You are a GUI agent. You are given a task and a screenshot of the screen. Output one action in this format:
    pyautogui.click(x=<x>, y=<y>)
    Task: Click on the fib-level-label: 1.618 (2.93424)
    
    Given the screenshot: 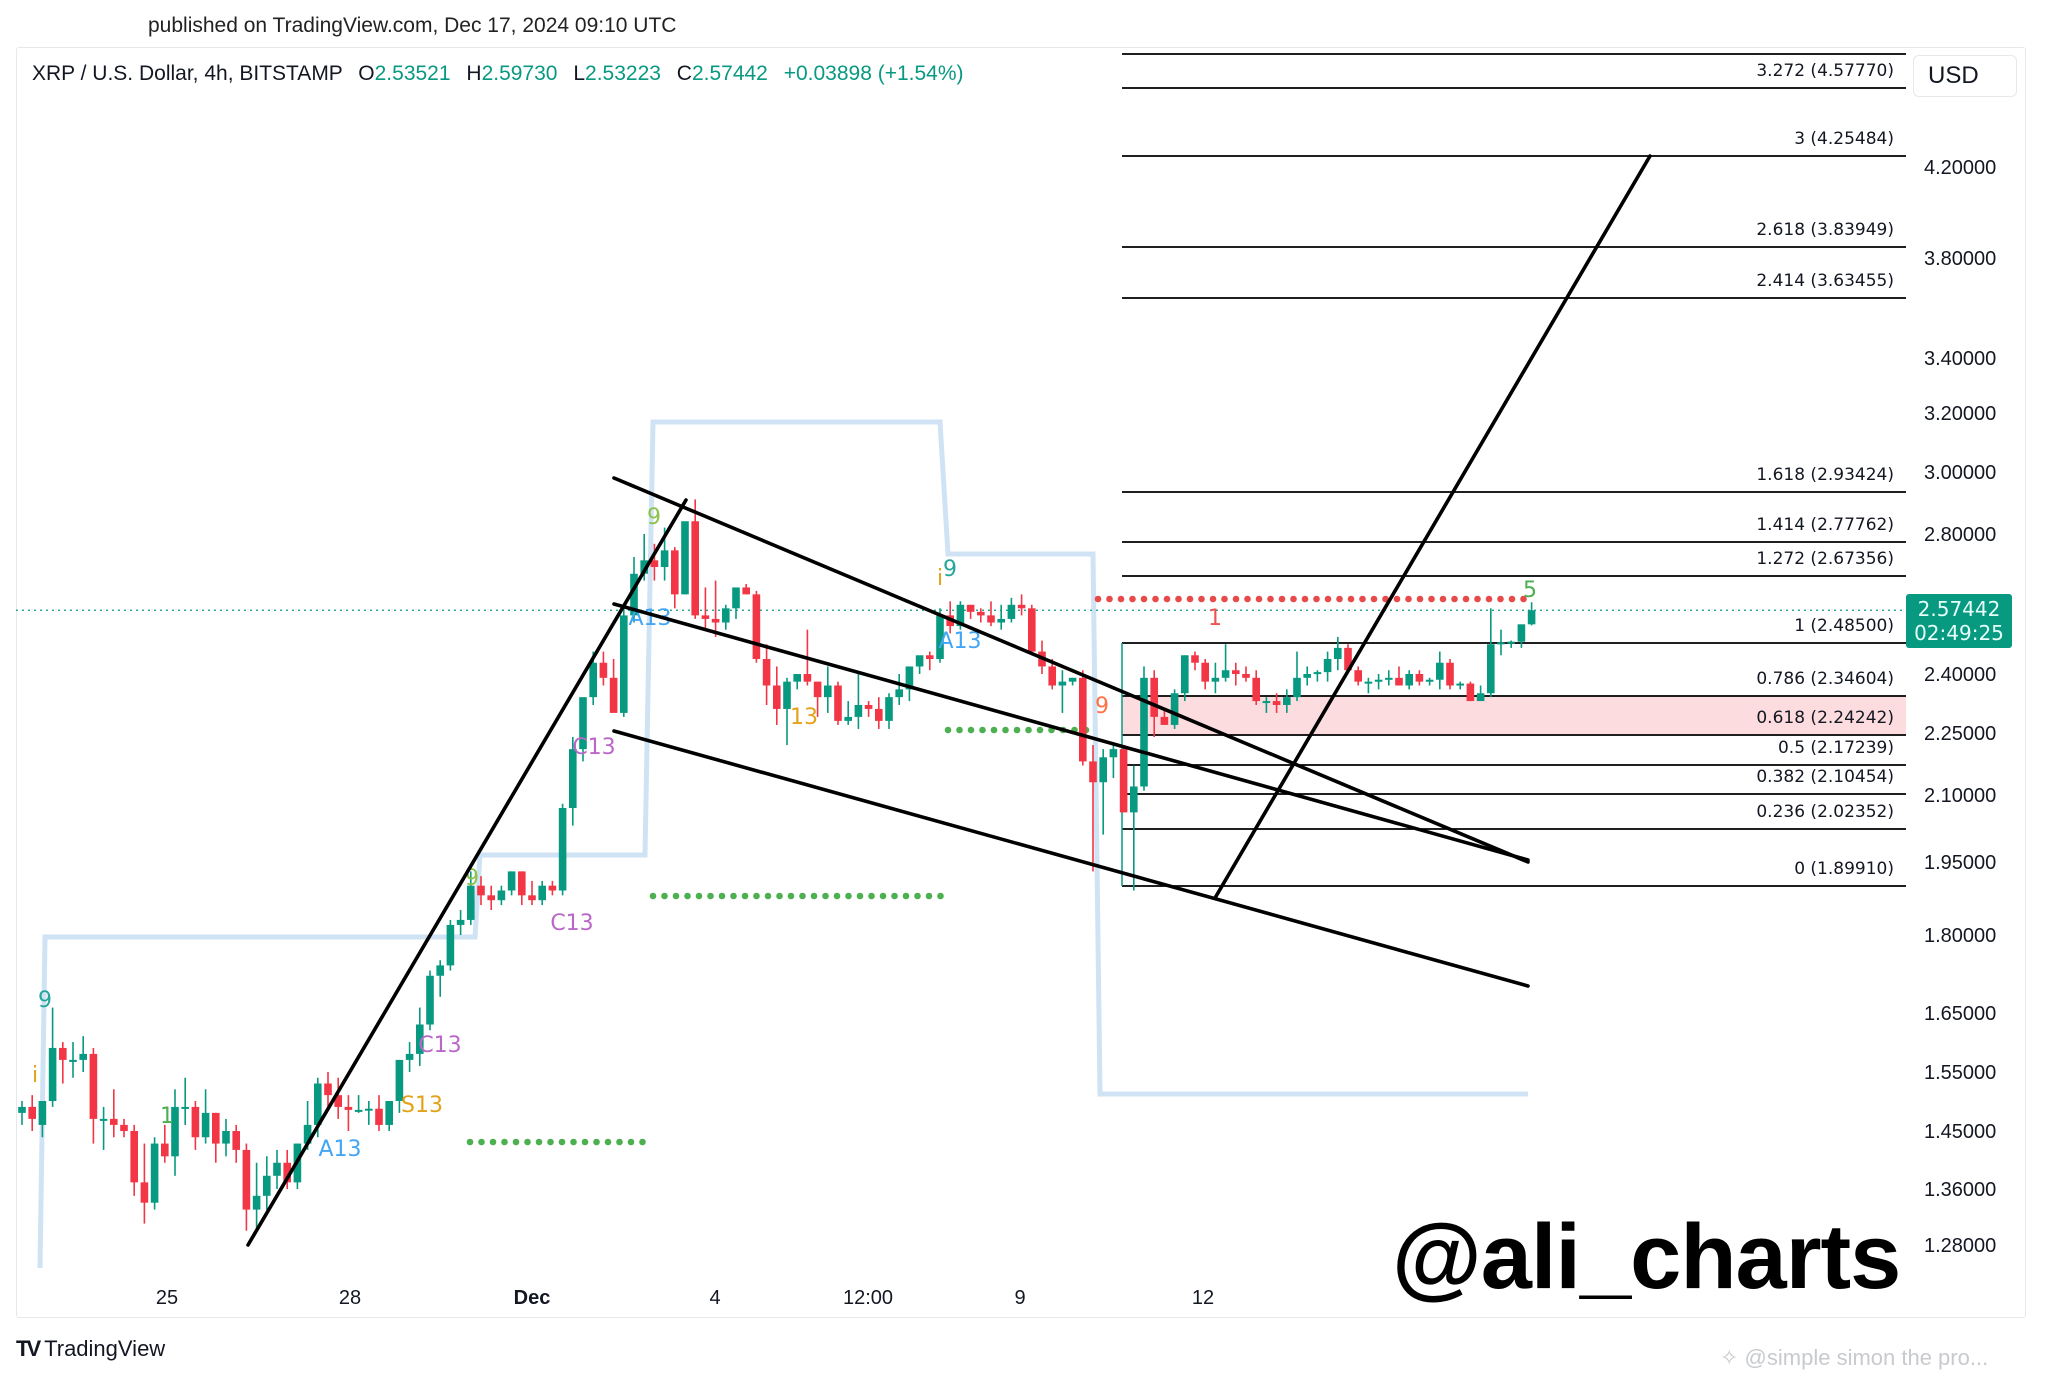 What is the action you would take?
    pyautogui.click(x=1825, y=475)
    